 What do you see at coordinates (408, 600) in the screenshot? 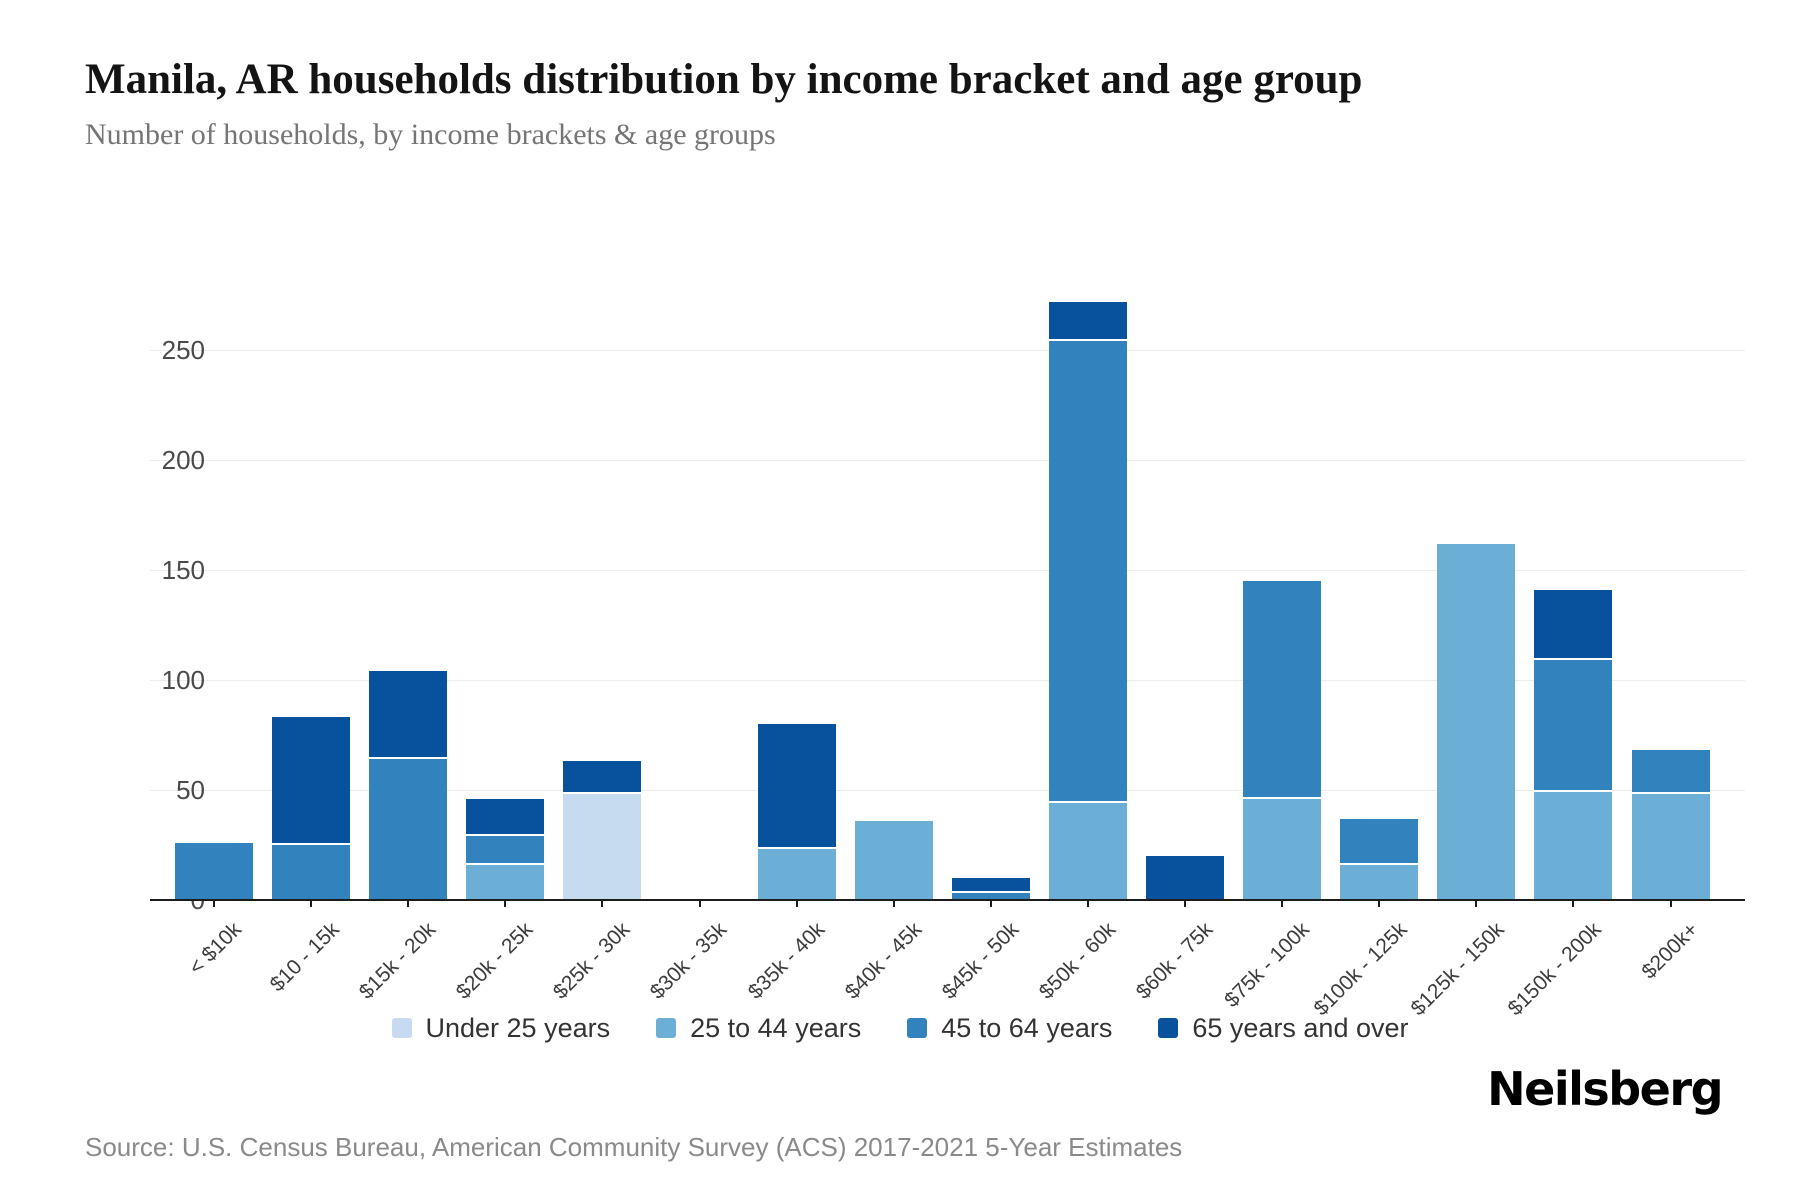
I see `bar-$15k - 20k` at bounding box center [408, 600].